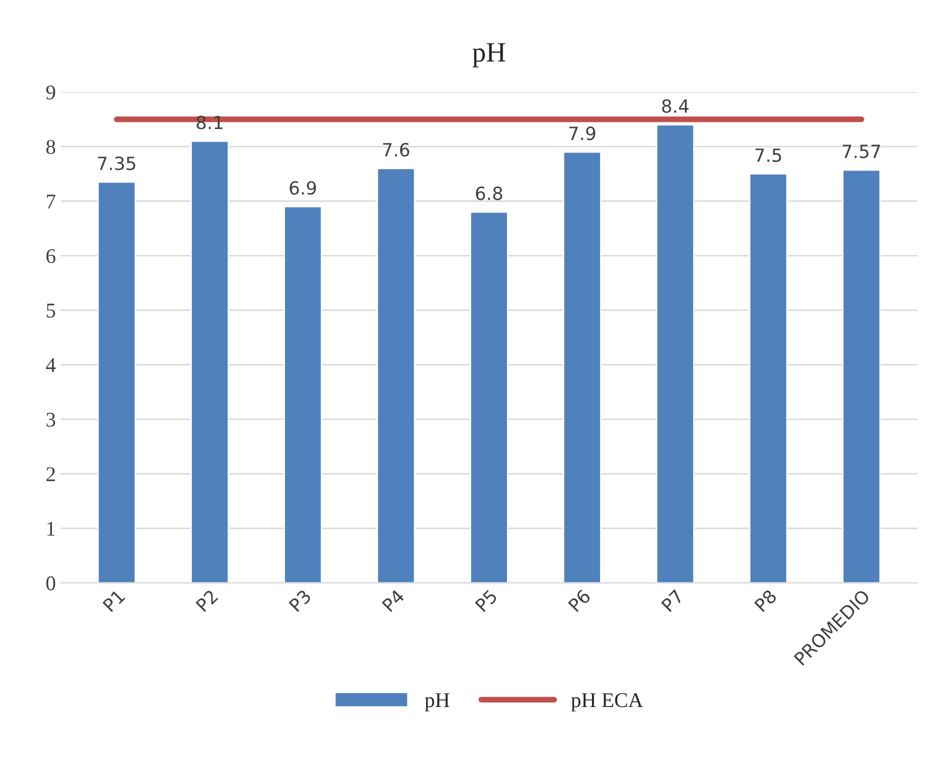 Image resolution: width=936 pixels, height=767 pixels. I want to click on y-tick-label: 3, so click(51, 419).